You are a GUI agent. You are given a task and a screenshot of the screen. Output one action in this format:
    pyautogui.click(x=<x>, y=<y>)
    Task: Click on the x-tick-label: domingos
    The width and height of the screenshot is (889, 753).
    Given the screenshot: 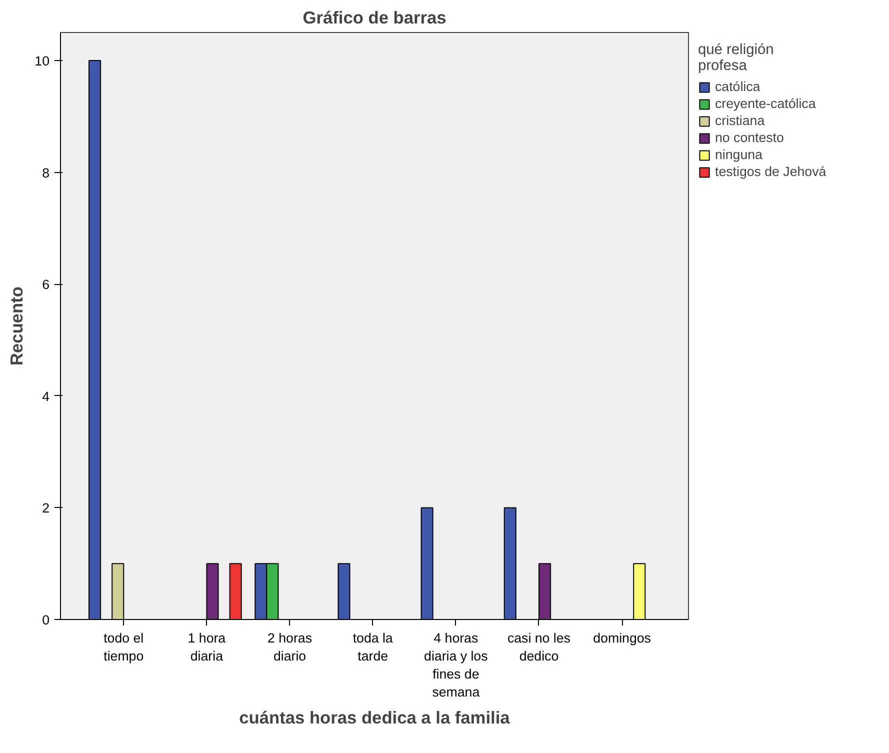 What is the action you would take?
    pyautogui.click(x=622, y=638)
    